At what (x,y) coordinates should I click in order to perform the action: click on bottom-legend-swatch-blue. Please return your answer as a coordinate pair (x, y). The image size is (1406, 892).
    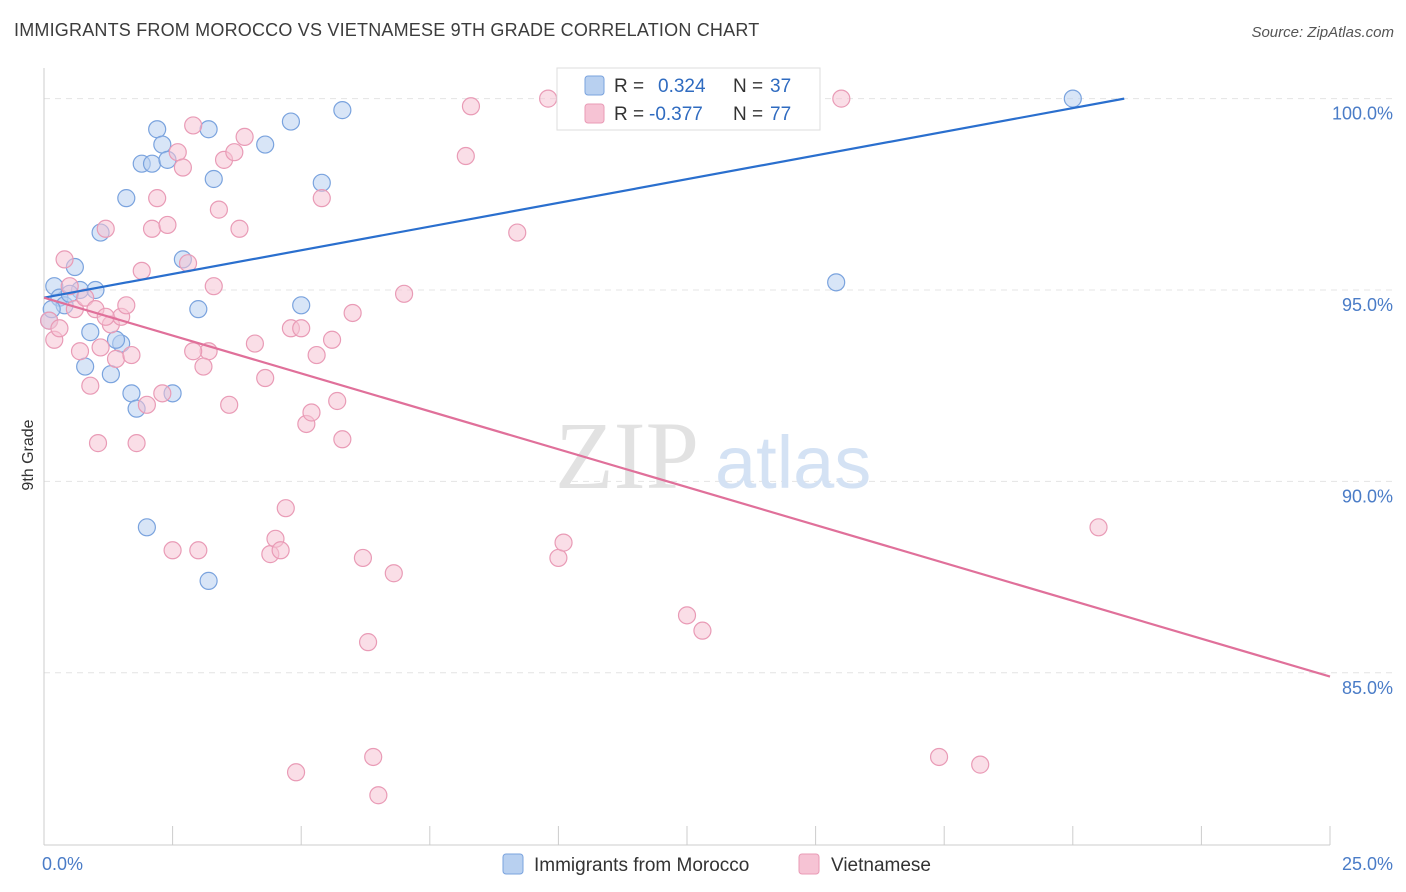
    Looking at the image, I should click on (513, 864).